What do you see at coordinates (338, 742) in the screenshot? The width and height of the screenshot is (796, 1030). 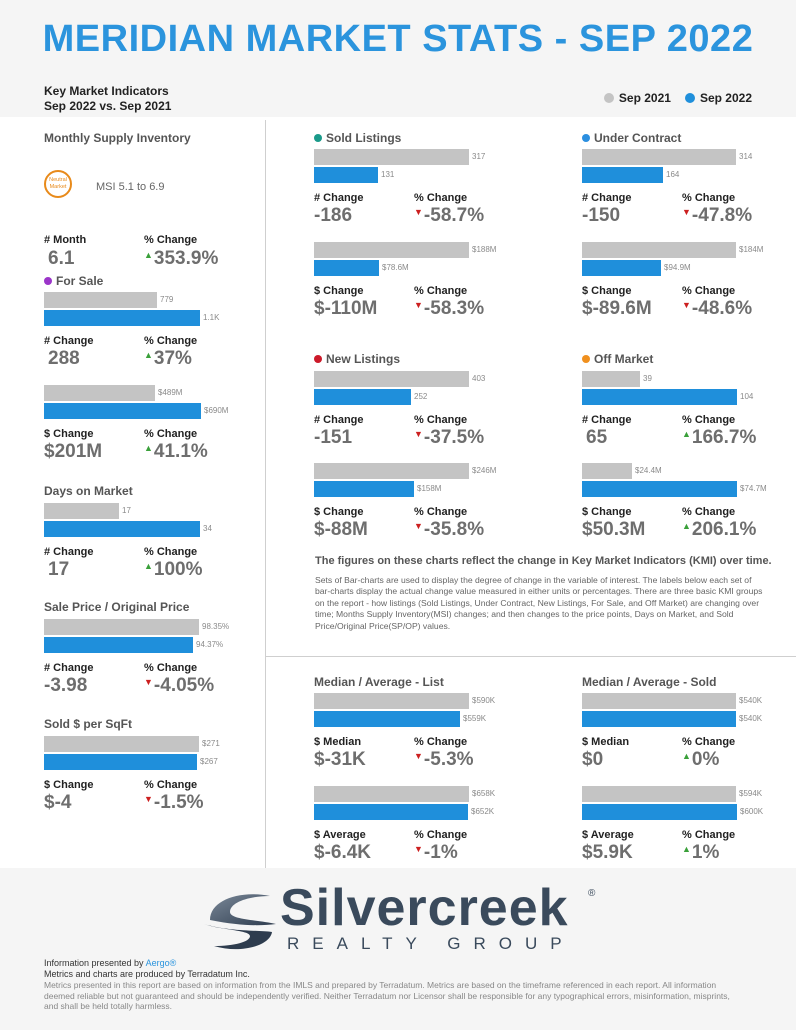 I see `list-g1-change-label: $ Median` at bounding box center [338, 742].